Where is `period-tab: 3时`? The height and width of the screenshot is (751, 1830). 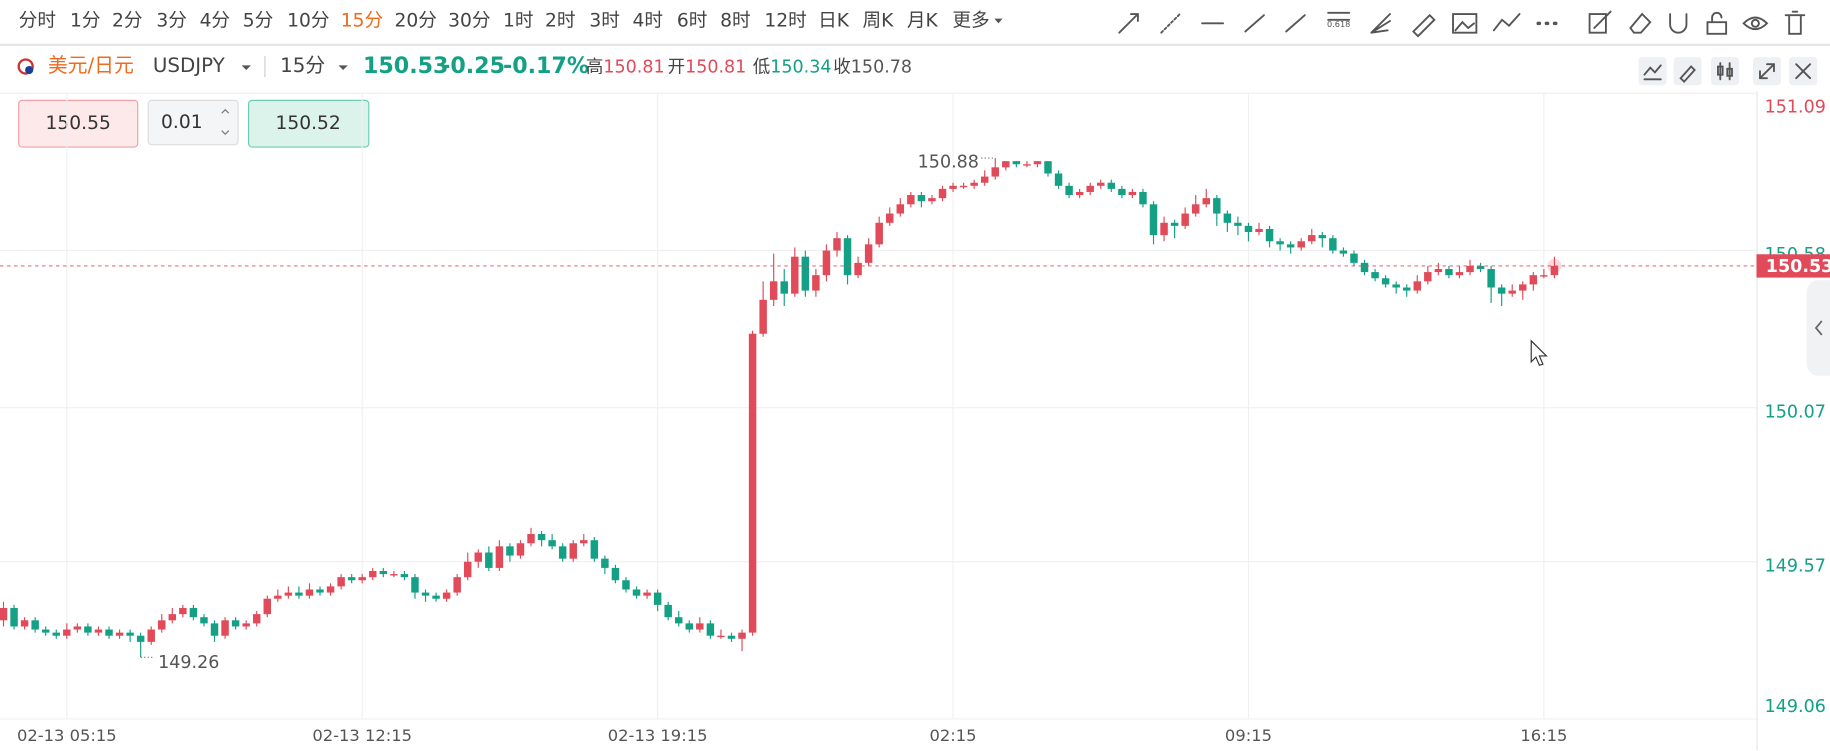 period-tab: 3时 is located at coordinates (604, 21).